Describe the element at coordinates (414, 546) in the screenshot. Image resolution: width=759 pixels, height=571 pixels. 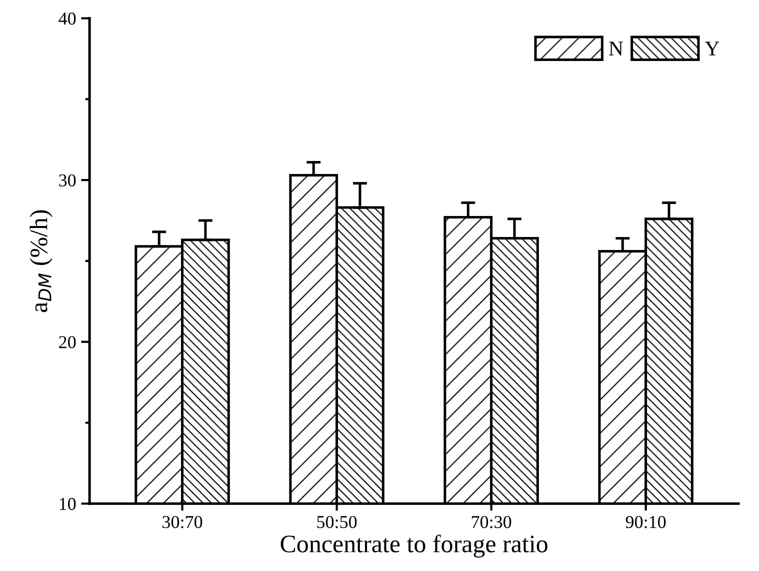
I see `x-axis-title: Concentrate to forage ratio` at that location.